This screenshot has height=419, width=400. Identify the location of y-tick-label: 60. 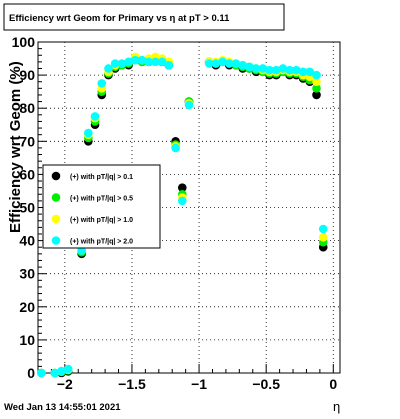
(27, 174).